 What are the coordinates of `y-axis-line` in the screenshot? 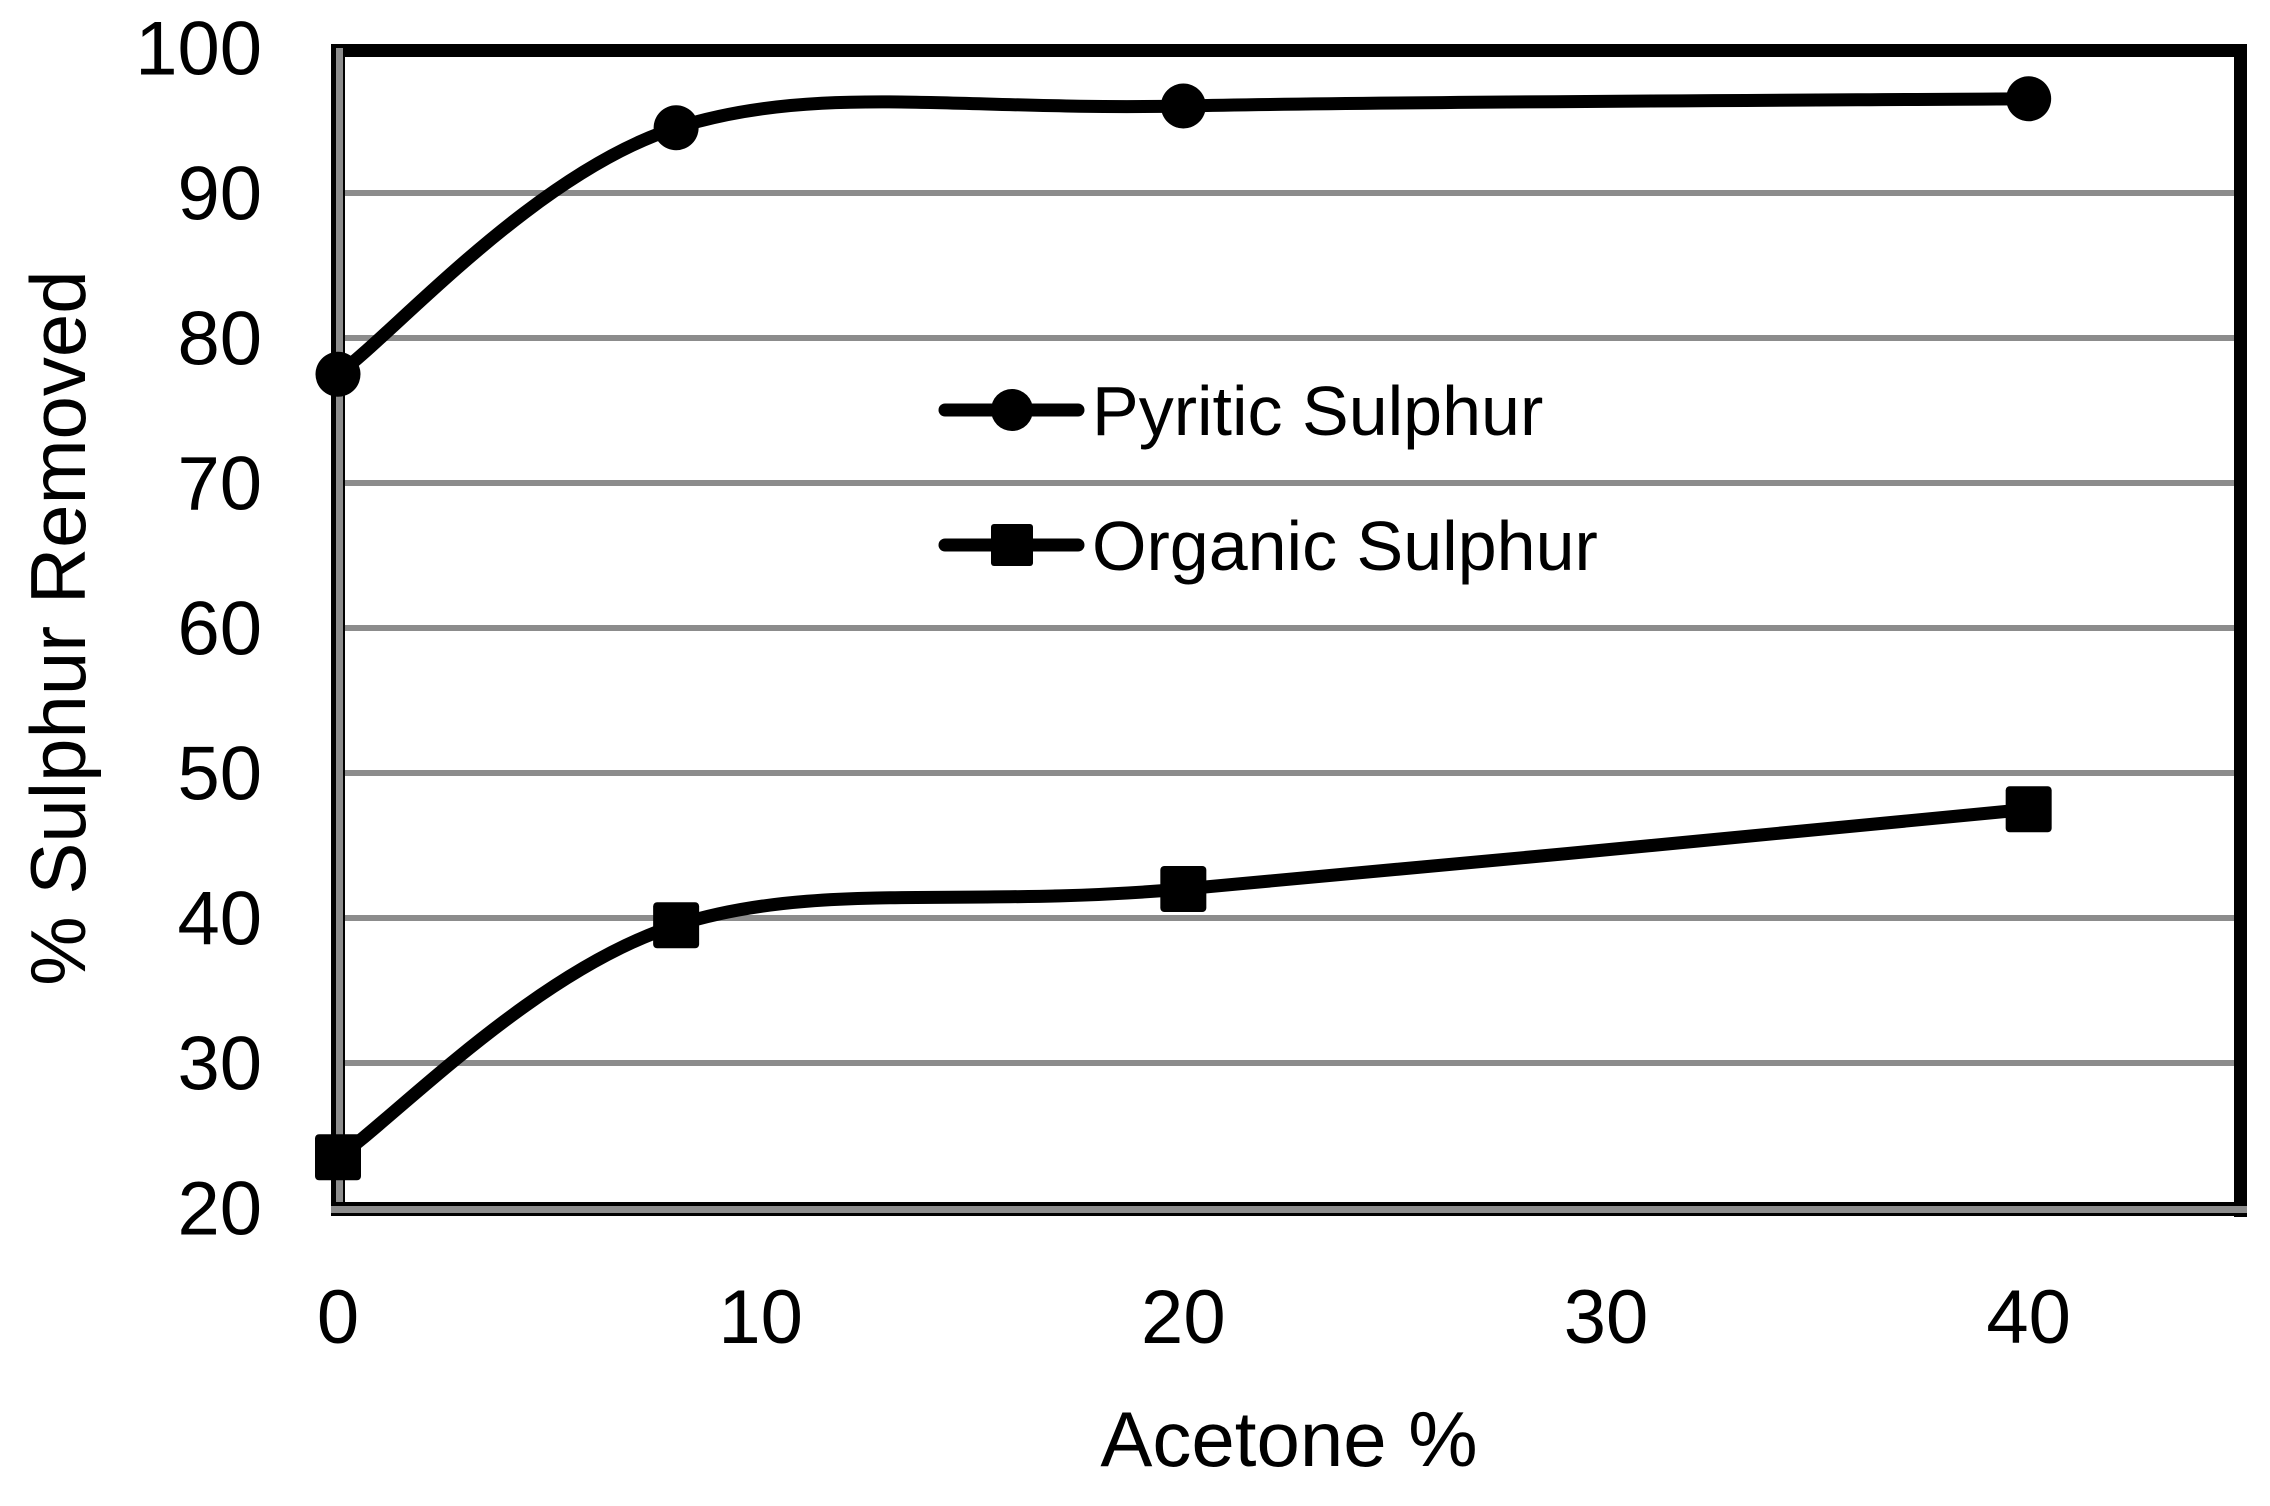 It's located at (339, 631).